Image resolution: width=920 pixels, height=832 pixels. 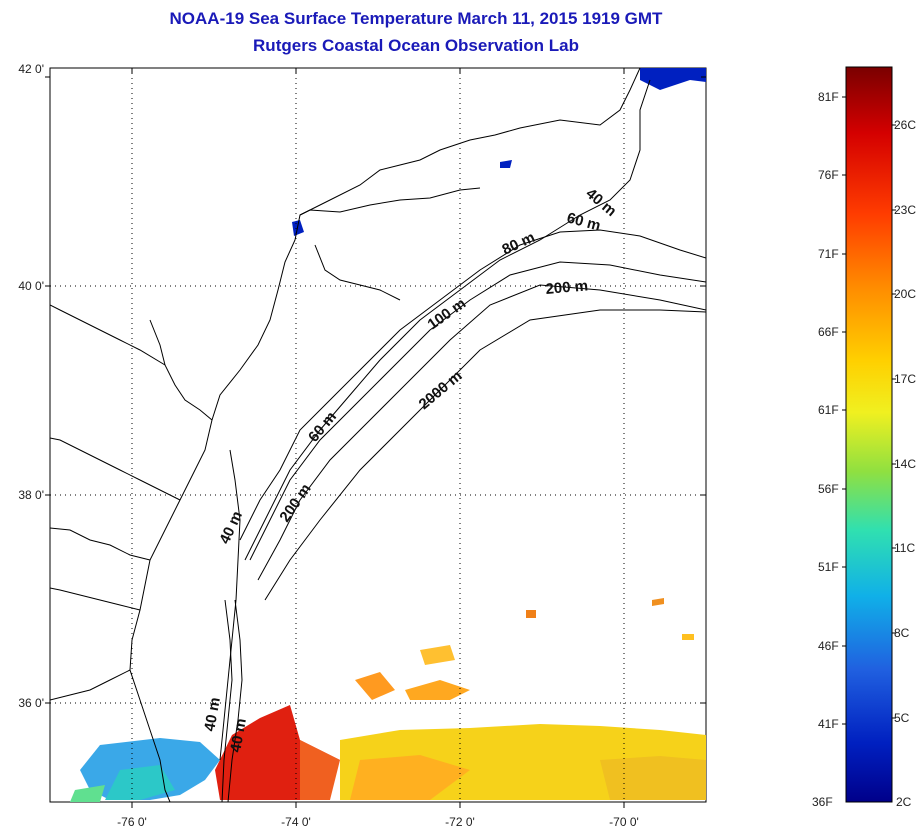 I want to click on colorbar-c-labels: 26C 23C 20C 17C 14C 11C 8C 5C 2C, so click(x=905, y=463).